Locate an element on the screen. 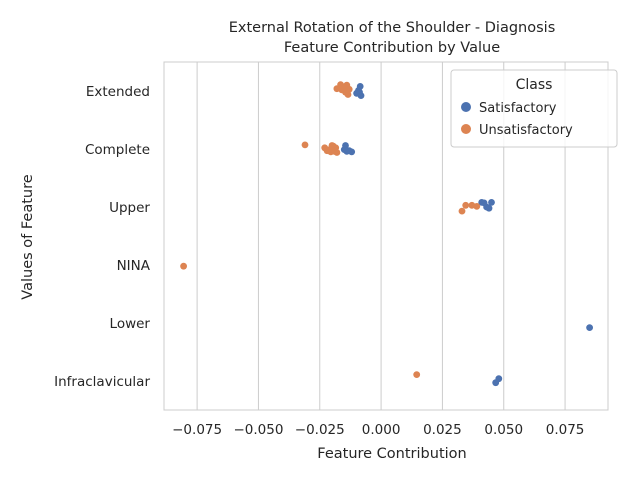 Image resolution: width=640 pixels, height=480 pixels. legend: Class Satisfactory Unsatisfactory is located at coordinates (534, 108).